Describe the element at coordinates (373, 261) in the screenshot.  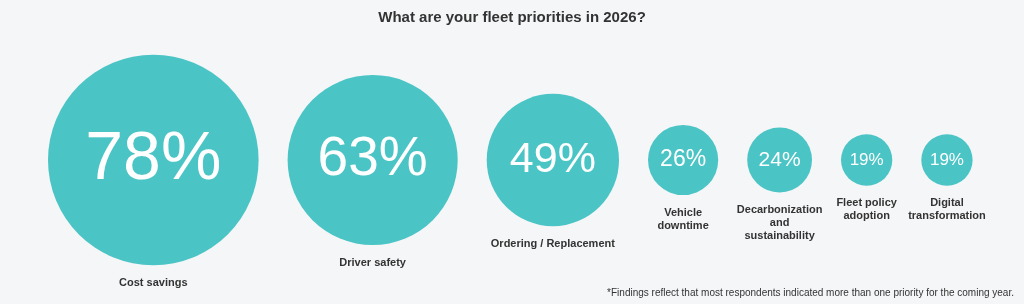
I see `category-label: Driver safety` at that location.